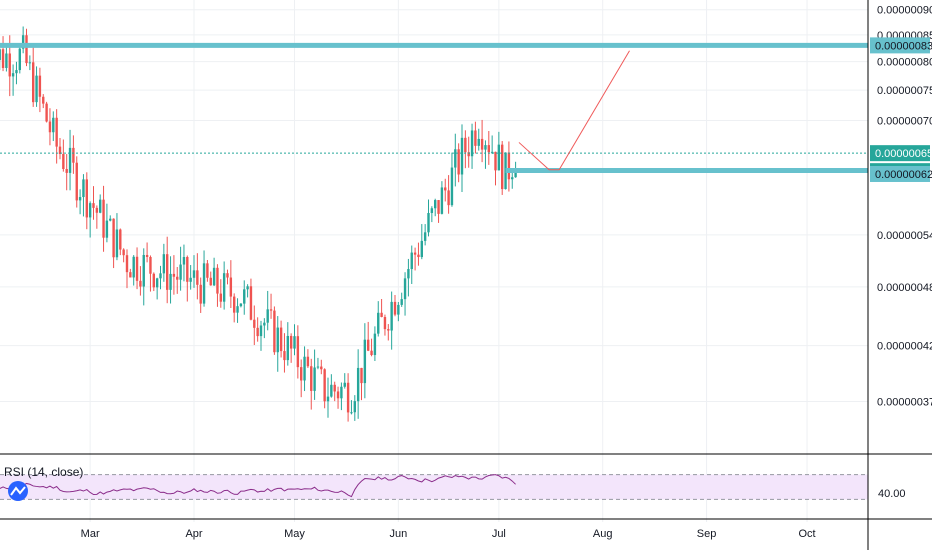  I want to click on time-tick-label: Mar, so click(90, 534).